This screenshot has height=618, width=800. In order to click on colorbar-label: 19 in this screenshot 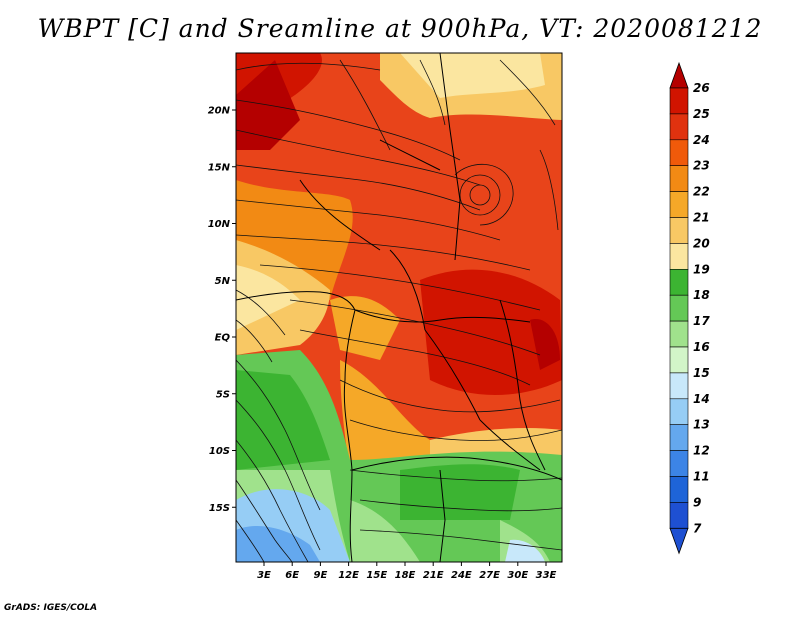, I will do `click(701, 269)`.